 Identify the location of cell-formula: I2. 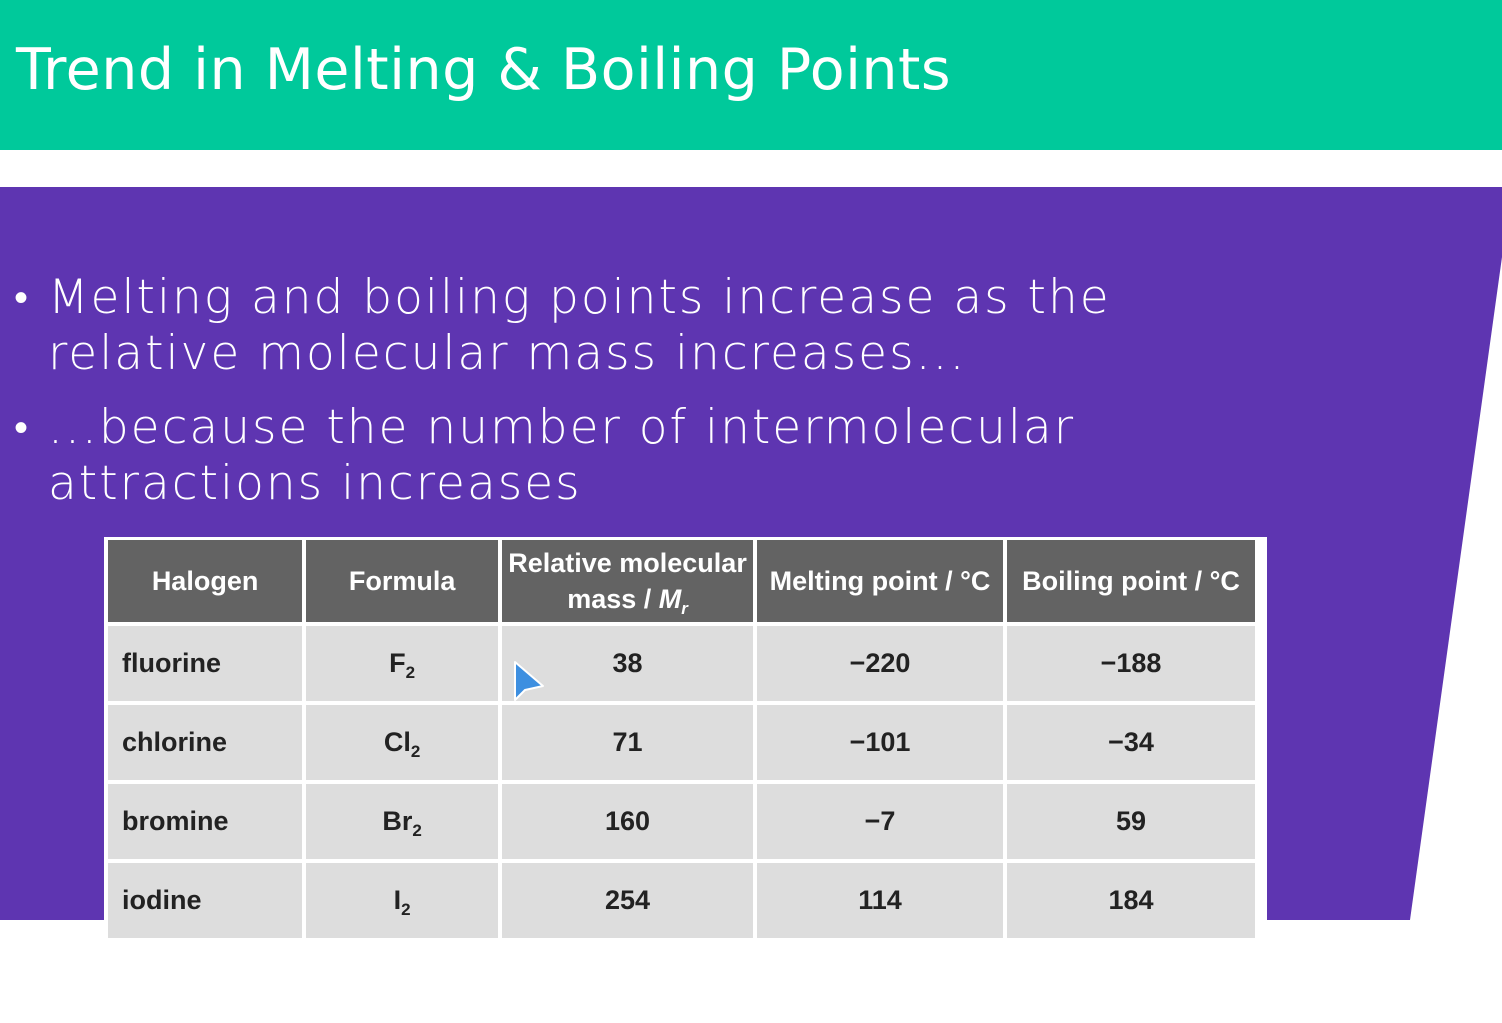
(402, 900).